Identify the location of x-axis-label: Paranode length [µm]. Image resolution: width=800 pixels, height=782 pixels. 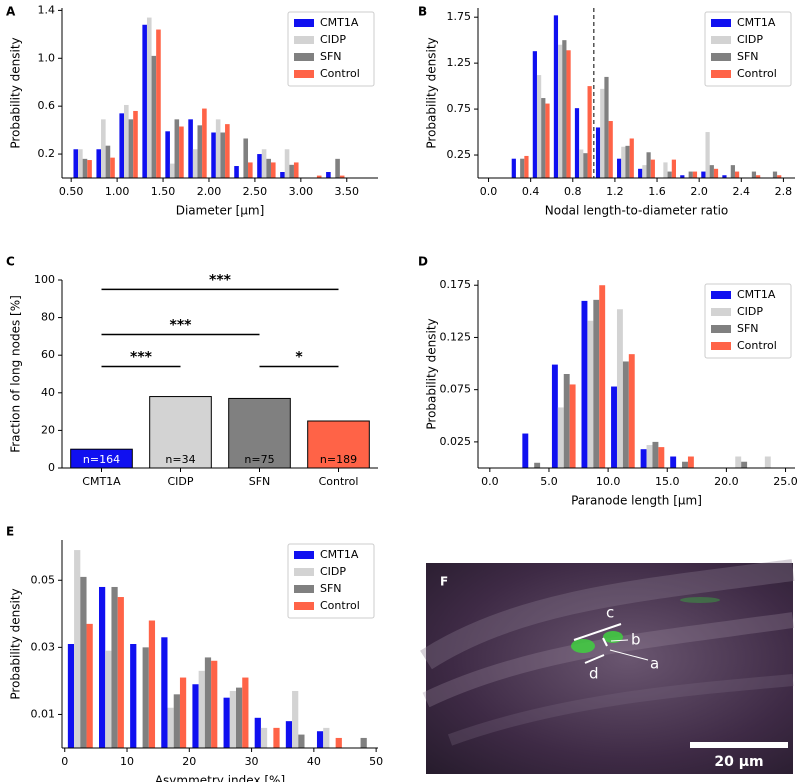
(636, 501).